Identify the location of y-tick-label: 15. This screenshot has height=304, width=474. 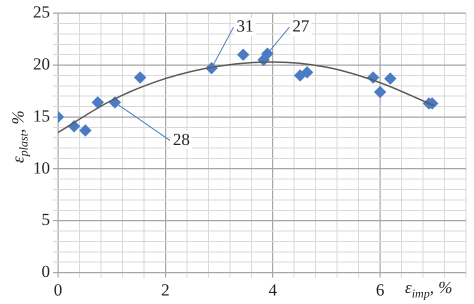
(41, 116).